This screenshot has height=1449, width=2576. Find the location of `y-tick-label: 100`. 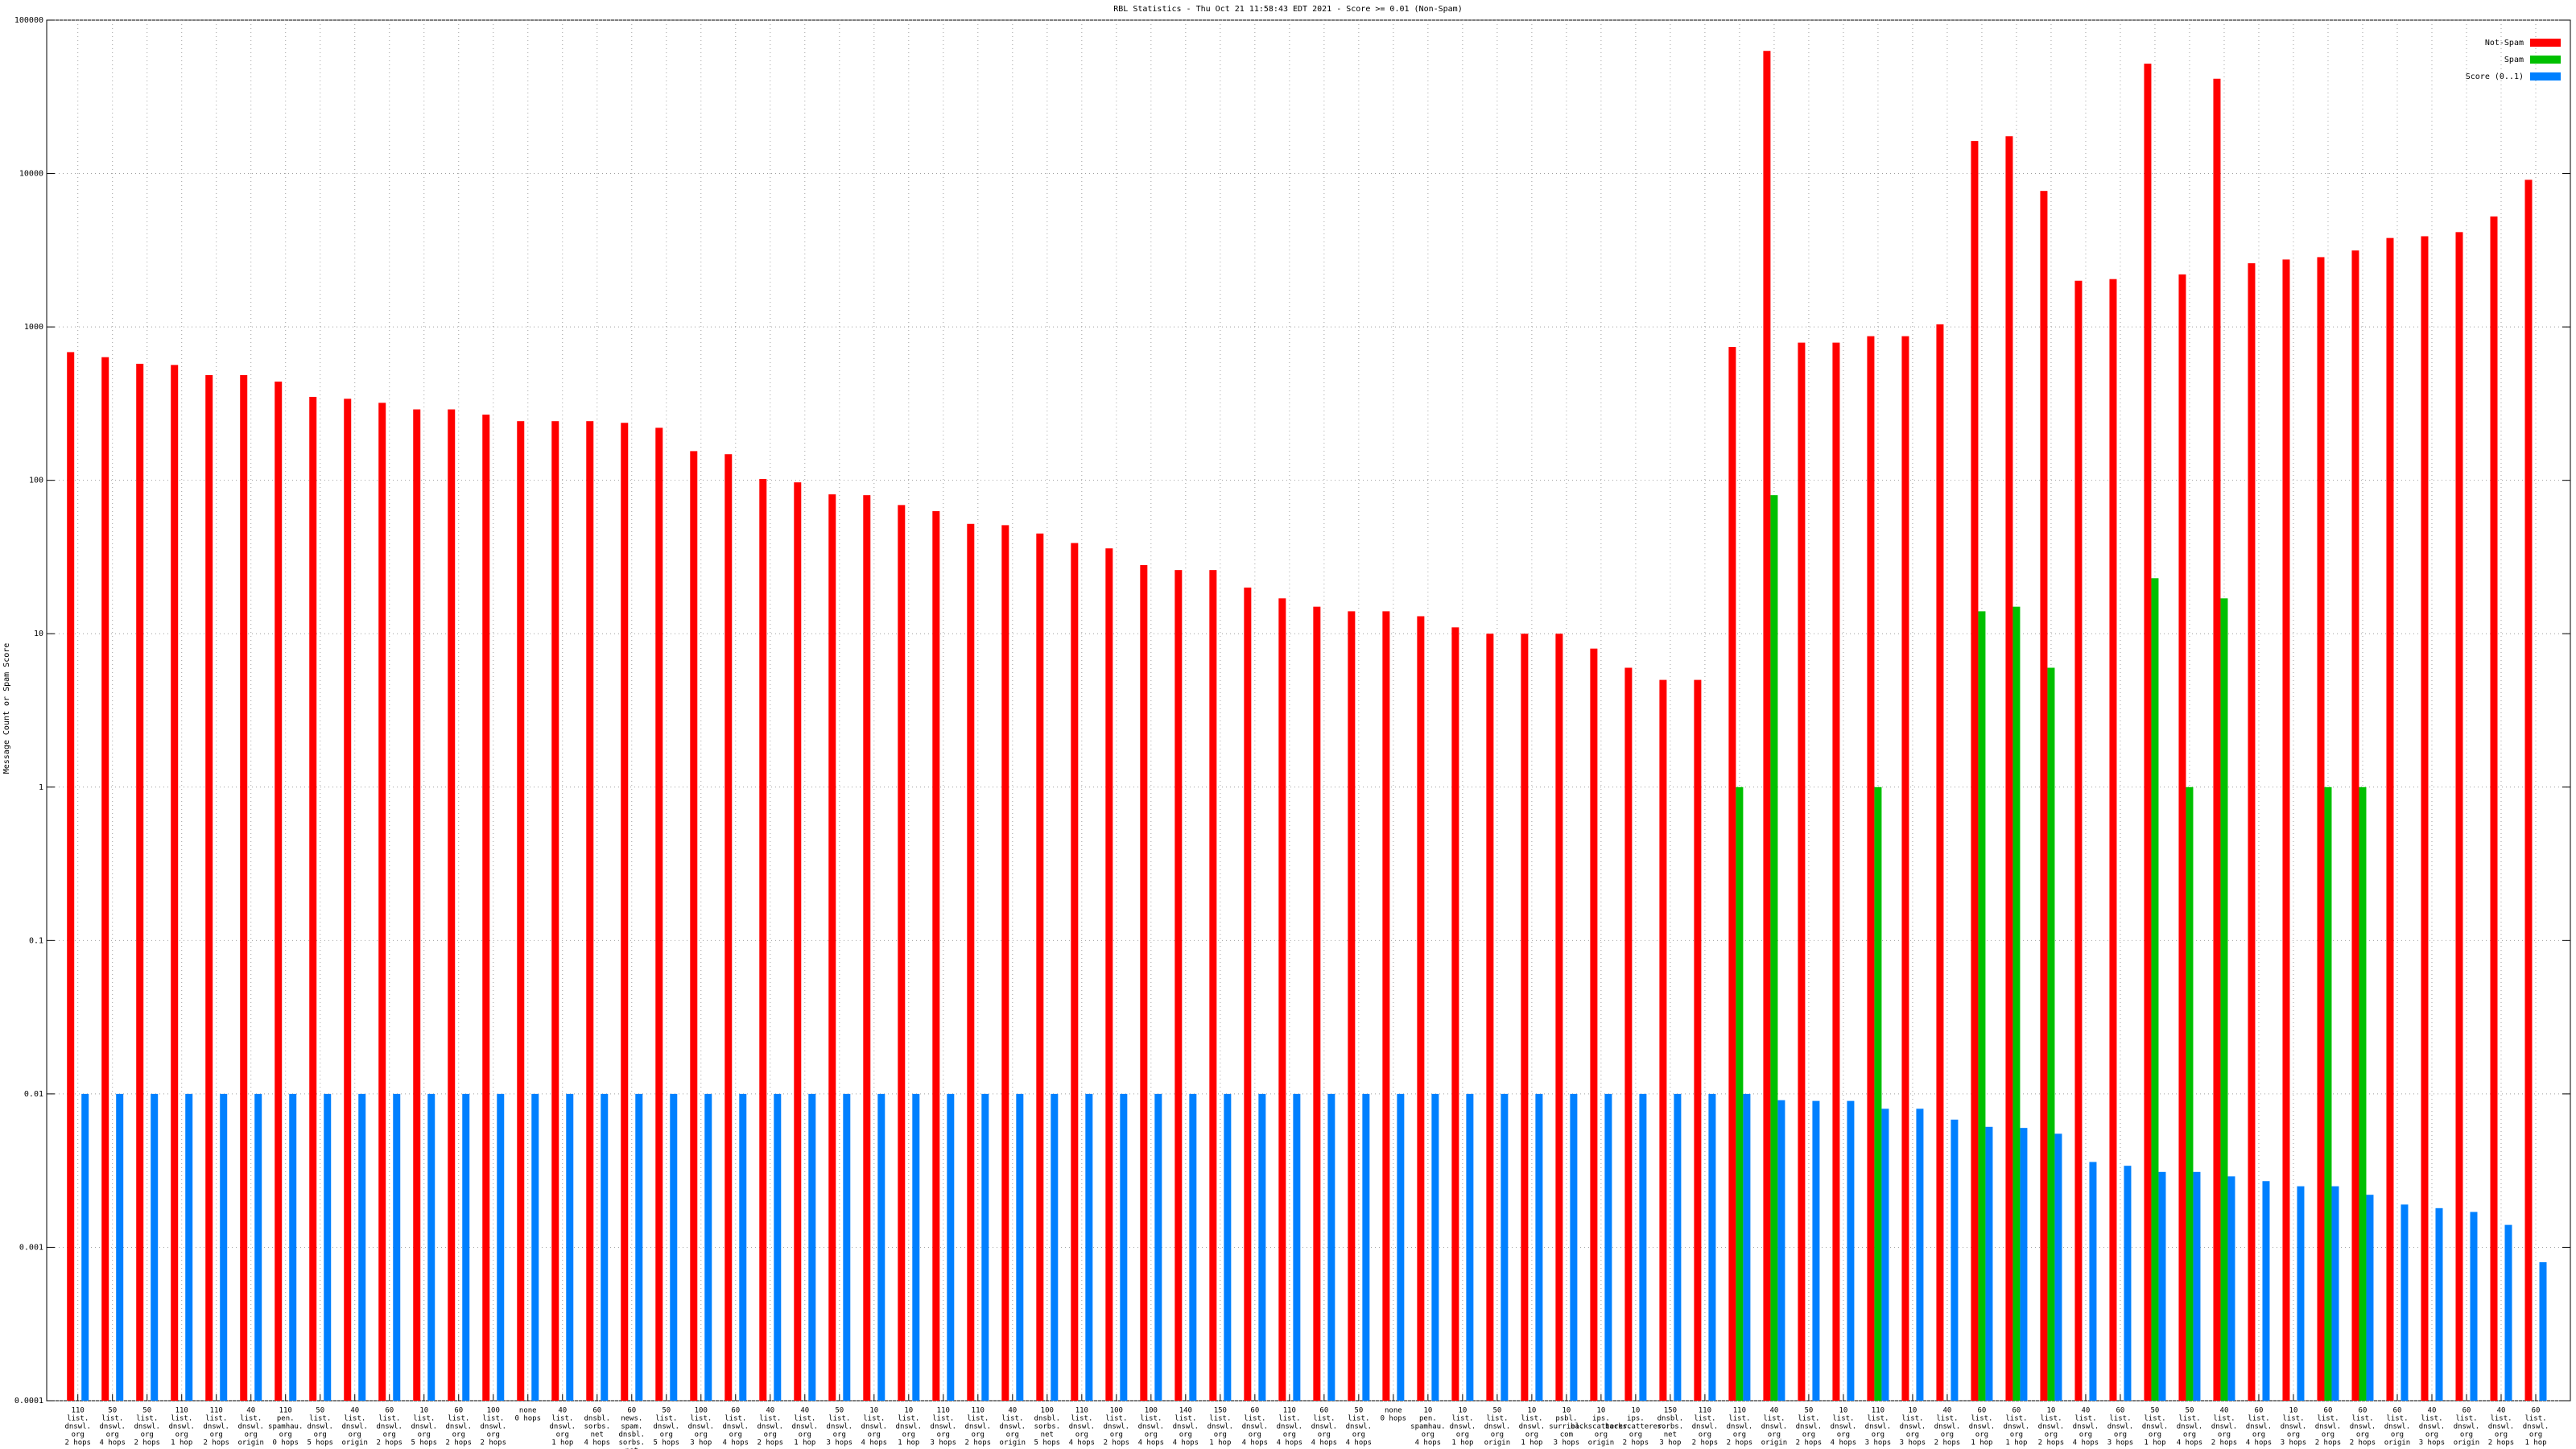

y-tick-label: 100 is located at coordinates (36, 481).